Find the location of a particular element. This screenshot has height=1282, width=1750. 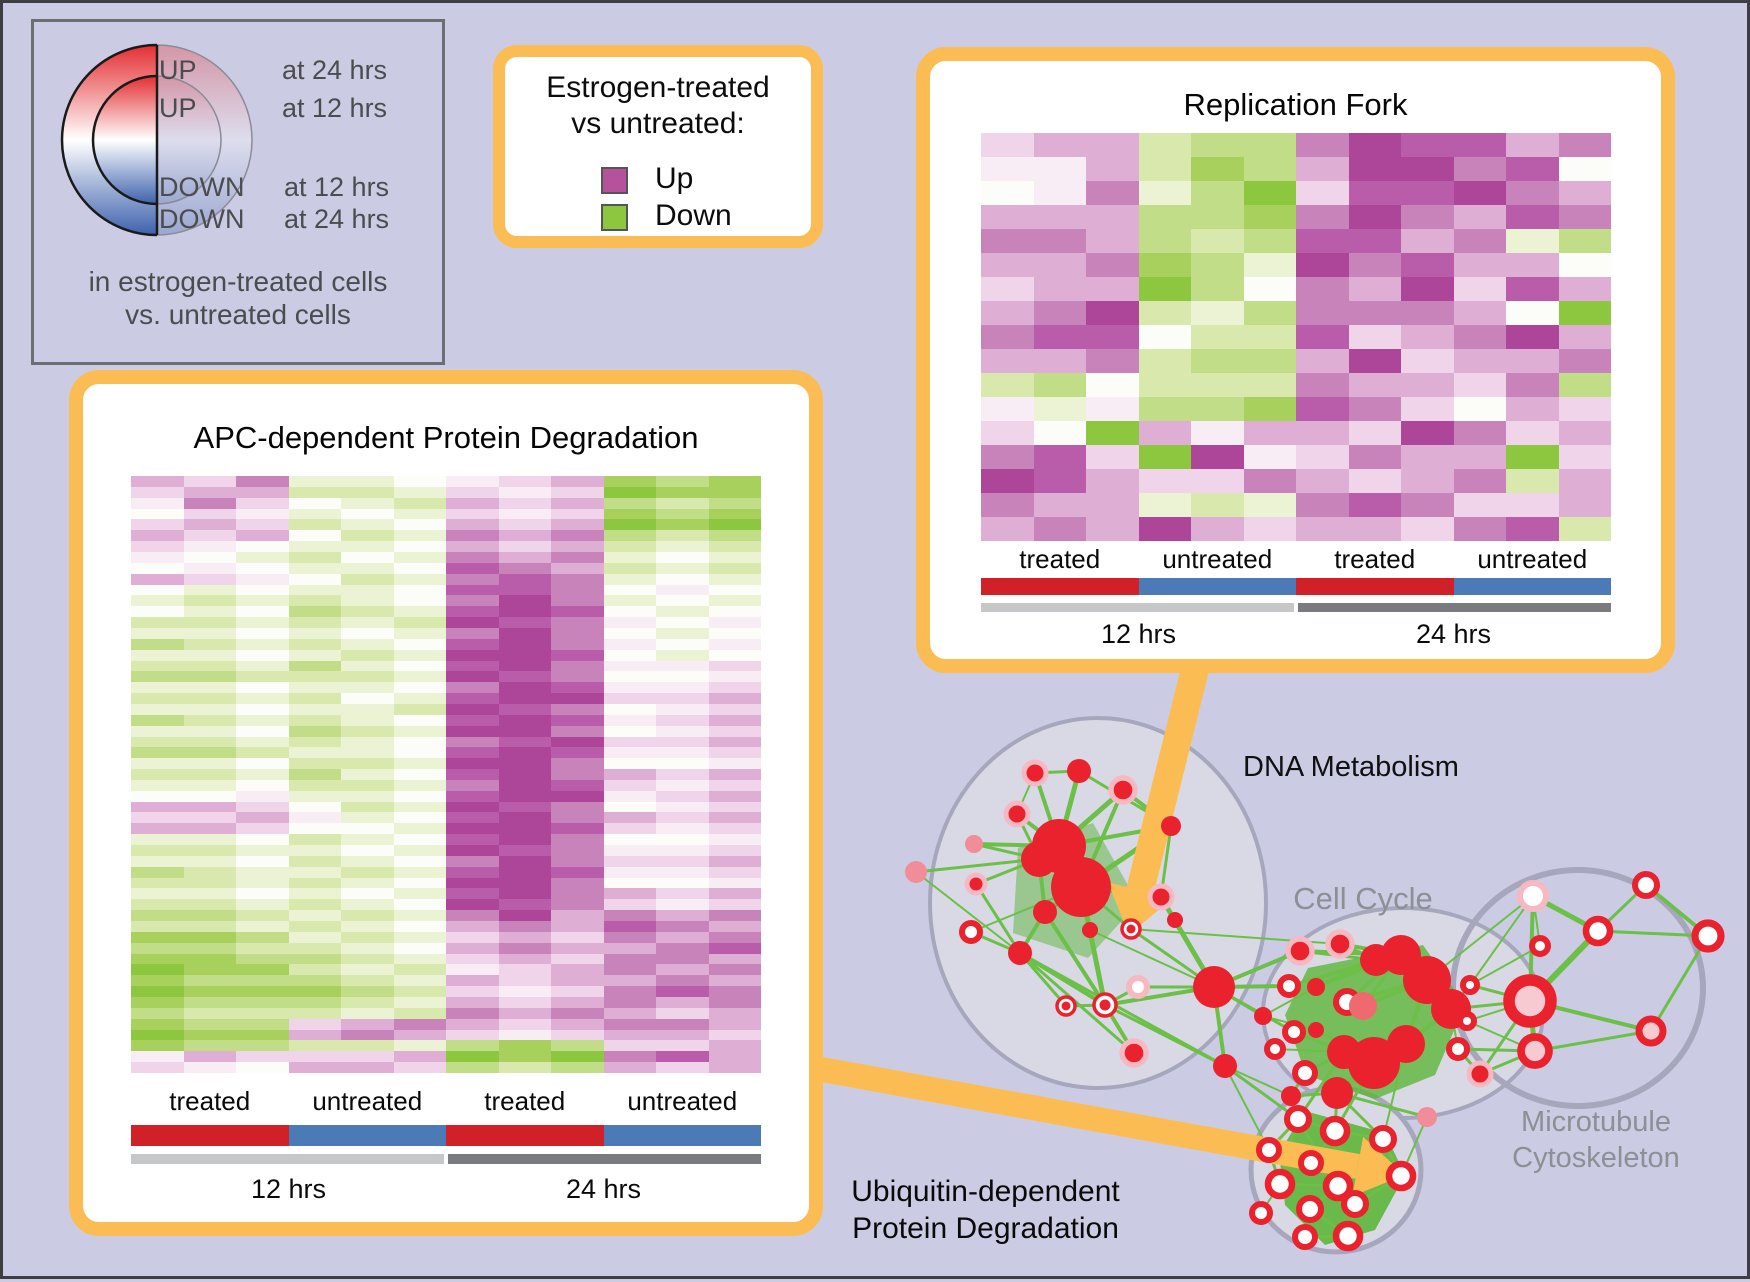

apc-24hrs-label: 24 hrs is located at coordinates (603, 1189).